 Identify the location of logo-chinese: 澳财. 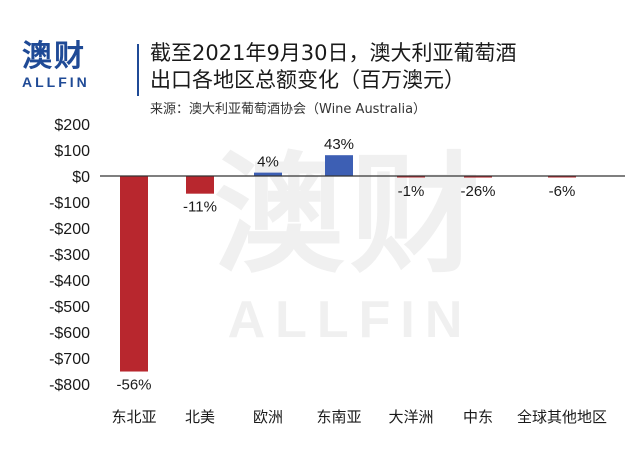
(54, 56).